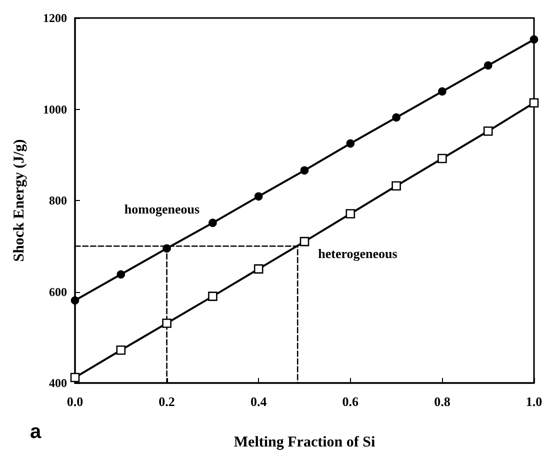 Image resolution: width=548 pixels, height=463 pixels. What do you see at coordinates (162, 208) in the screenshot?
I see `series-label: homogeneous` at bounding box center [162, 208].